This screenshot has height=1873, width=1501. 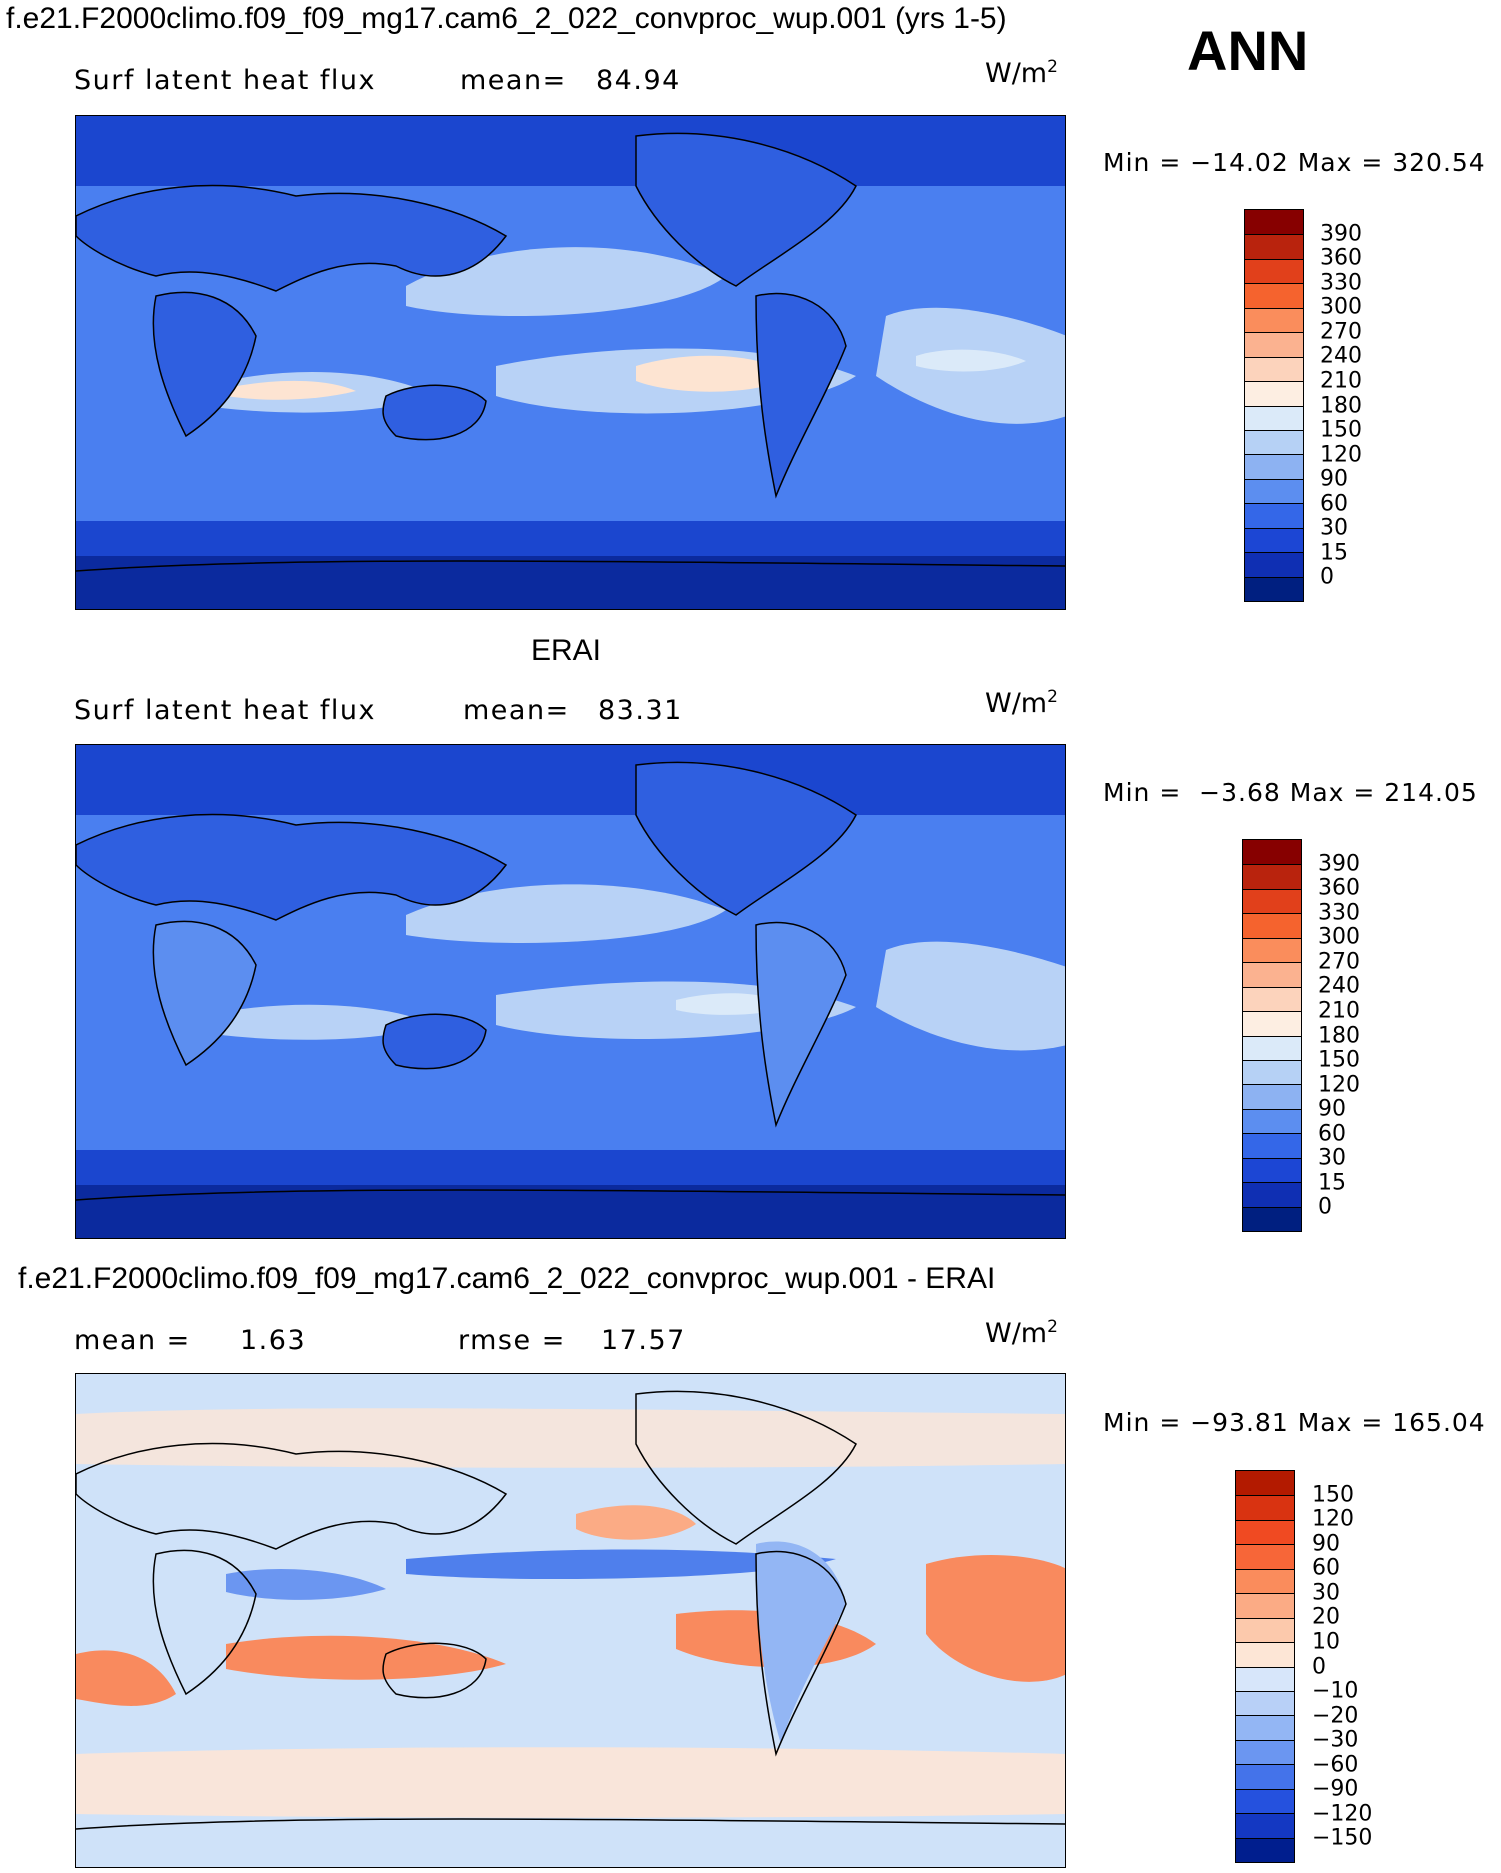 What do you see at coordinates (1342, 1838) in the screenshot?
I see `colorbar-tick-label: −150` at bounding box center [1342, 1838].